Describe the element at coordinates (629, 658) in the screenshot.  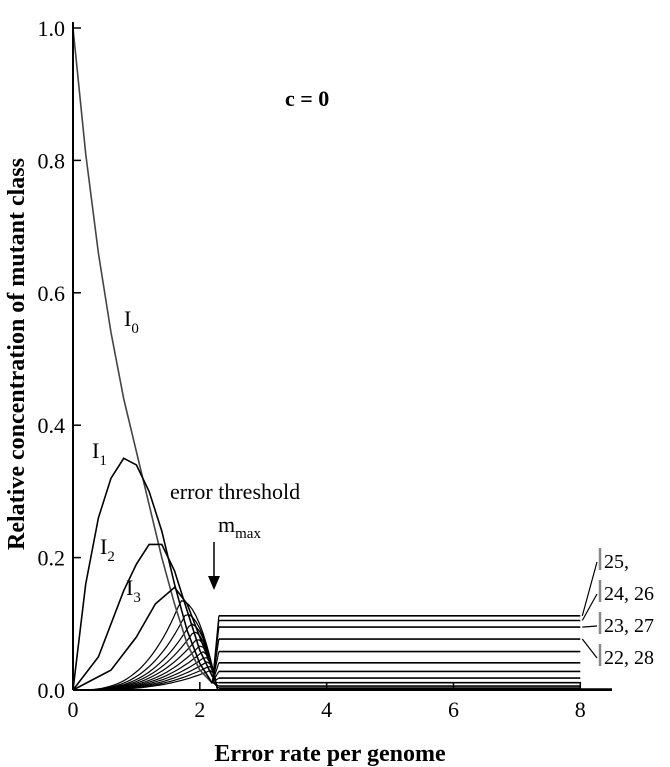
I see `plateau-label: 22, 28` at that location.